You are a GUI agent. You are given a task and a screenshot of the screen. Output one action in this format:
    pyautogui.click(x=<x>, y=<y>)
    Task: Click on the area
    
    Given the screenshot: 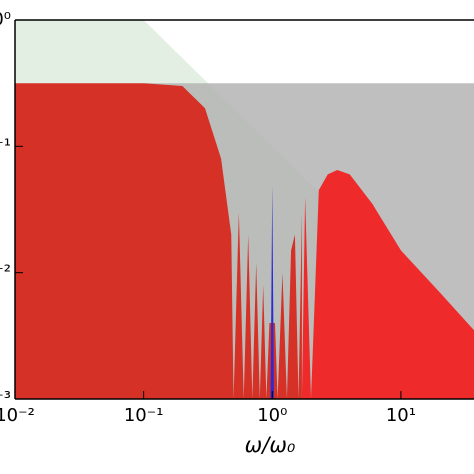 What is the action you would take?
    pyautogui.click(x=272, y=291)
    